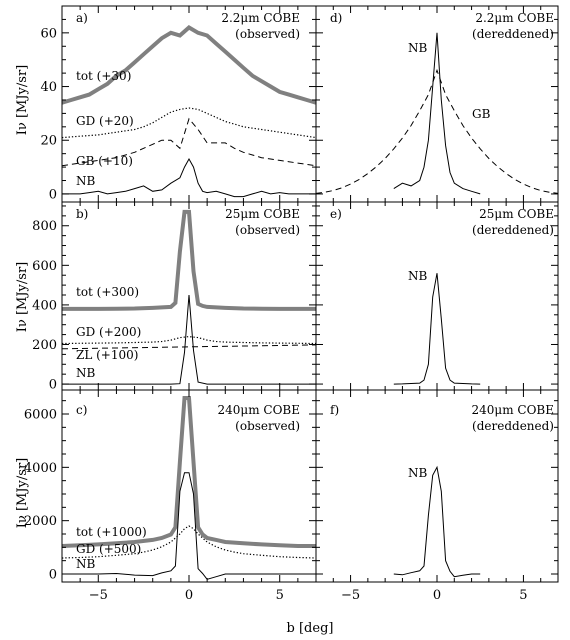  What do you see at coordinates (336, 18) in the screenshot?
I see `panel-label-d: d)` at bounding box center [336, 18].